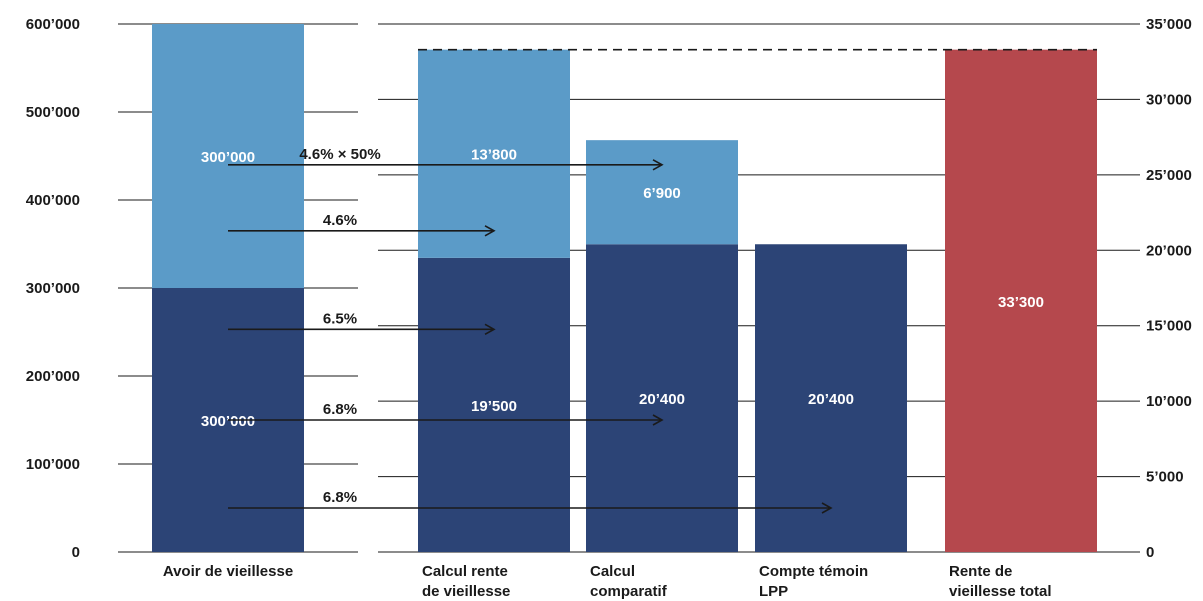 The width and height of the screenshot is (1203, 601). Describe the element at coordinates (466, 591) in the screenshot. I see `category-label: de vieillesse` at that location.